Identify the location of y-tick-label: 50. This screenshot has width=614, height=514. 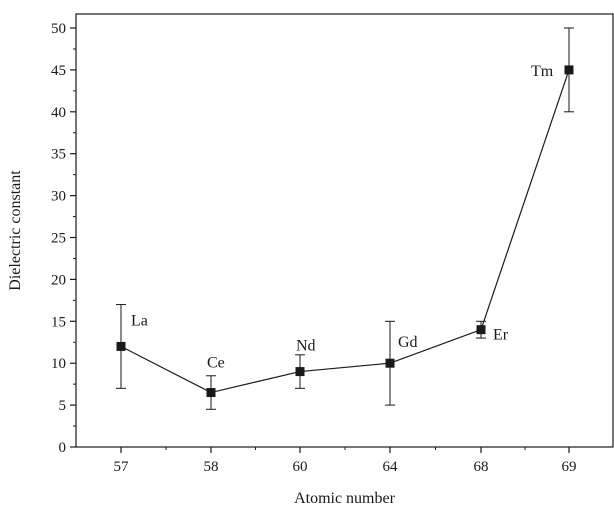
(58, 29).